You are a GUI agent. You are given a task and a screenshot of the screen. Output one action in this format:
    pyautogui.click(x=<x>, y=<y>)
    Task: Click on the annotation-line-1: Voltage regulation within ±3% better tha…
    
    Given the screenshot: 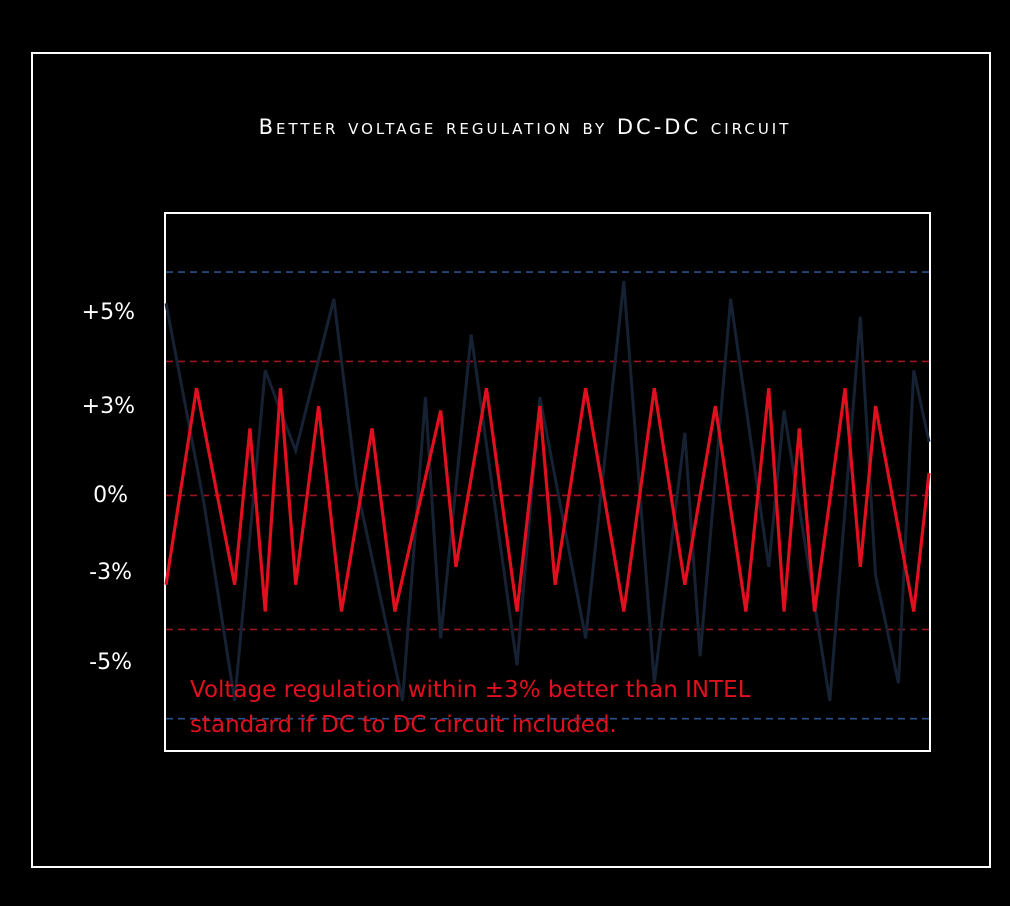 What is the action you would take?
    pyautogui.click(x=470, y=690)
    